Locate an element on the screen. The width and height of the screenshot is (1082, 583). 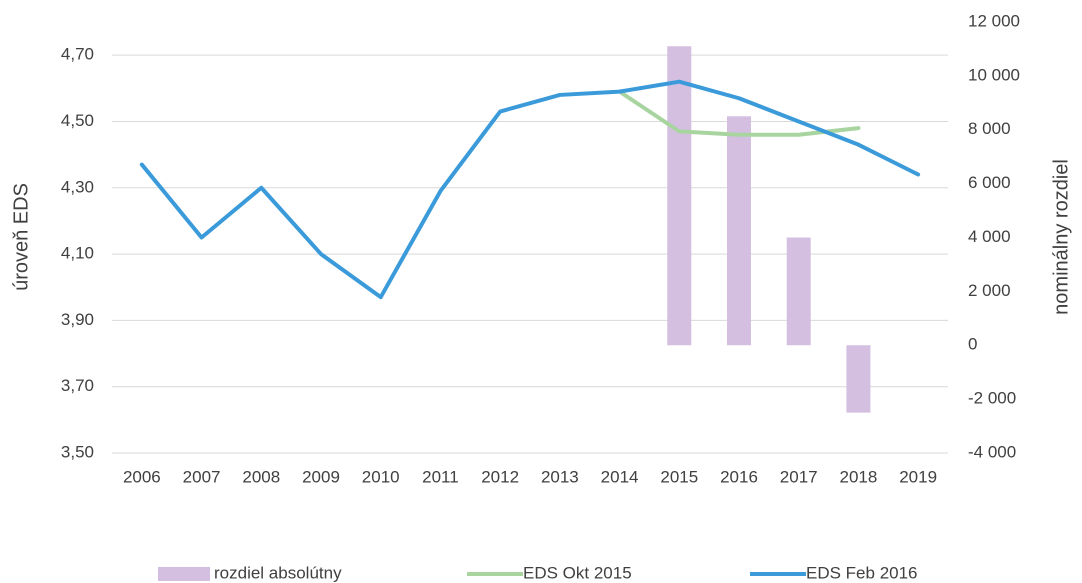
x-tick-label: 2019 is located at coordinates (918, 476).